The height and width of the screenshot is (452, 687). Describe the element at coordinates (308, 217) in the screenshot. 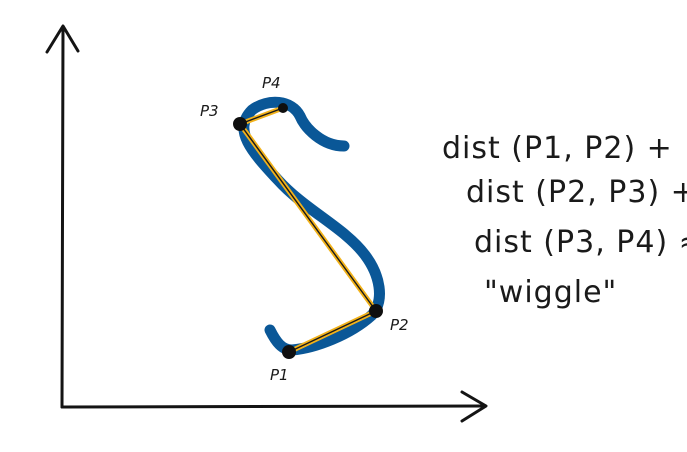

I see `chord-p2-p3-ink` at that location.